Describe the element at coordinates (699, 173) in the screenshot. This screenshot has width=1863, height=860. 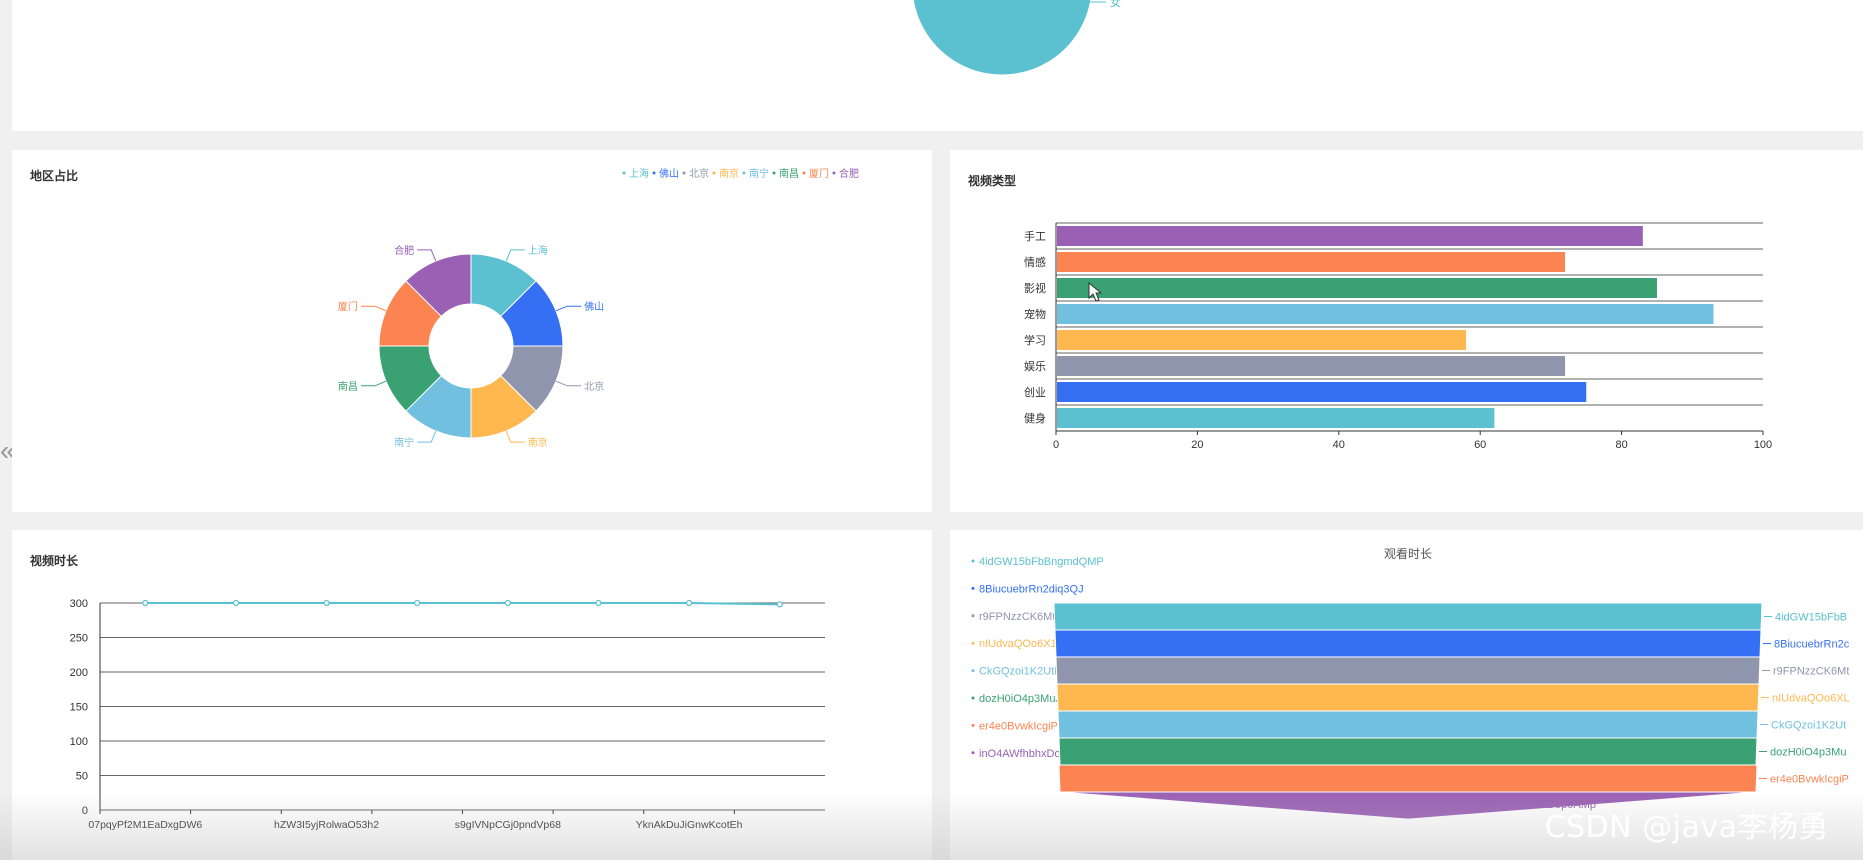
I see `region-legend-item: 北京` at that location.